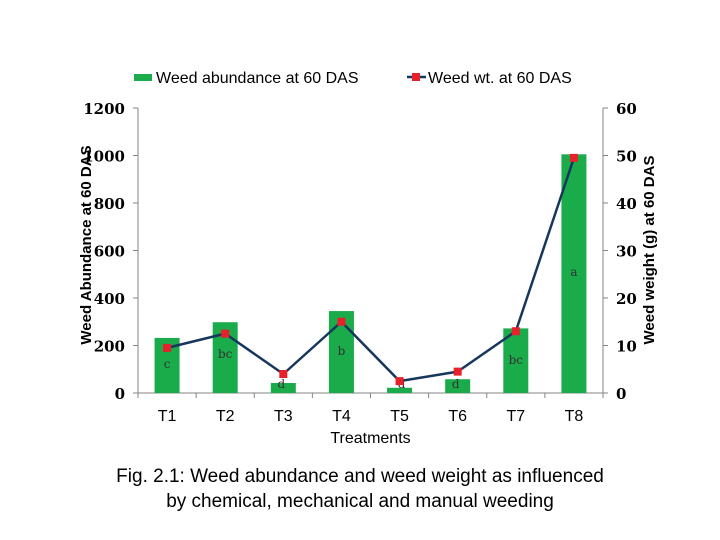  What do you see at coordinates (457, 416) in the screenshot?
I see `x-tick-label: T6` at bounding box center [457, 416].